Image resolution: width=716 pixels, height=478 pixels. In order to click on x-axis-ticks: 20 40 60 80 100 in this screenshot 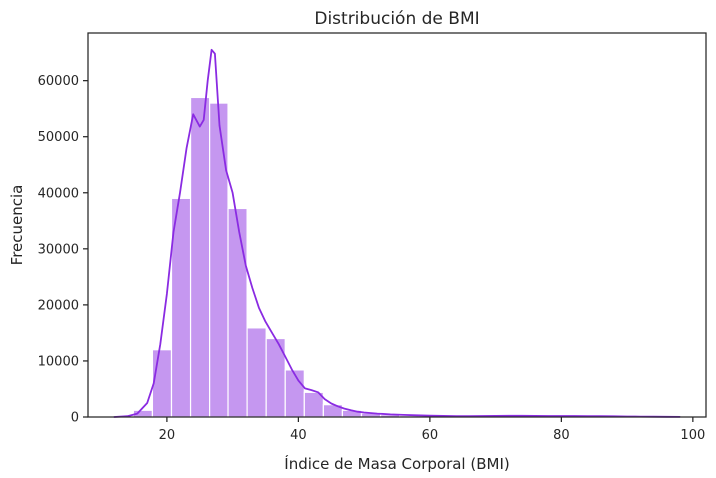, I will do `click(432, 430)`.